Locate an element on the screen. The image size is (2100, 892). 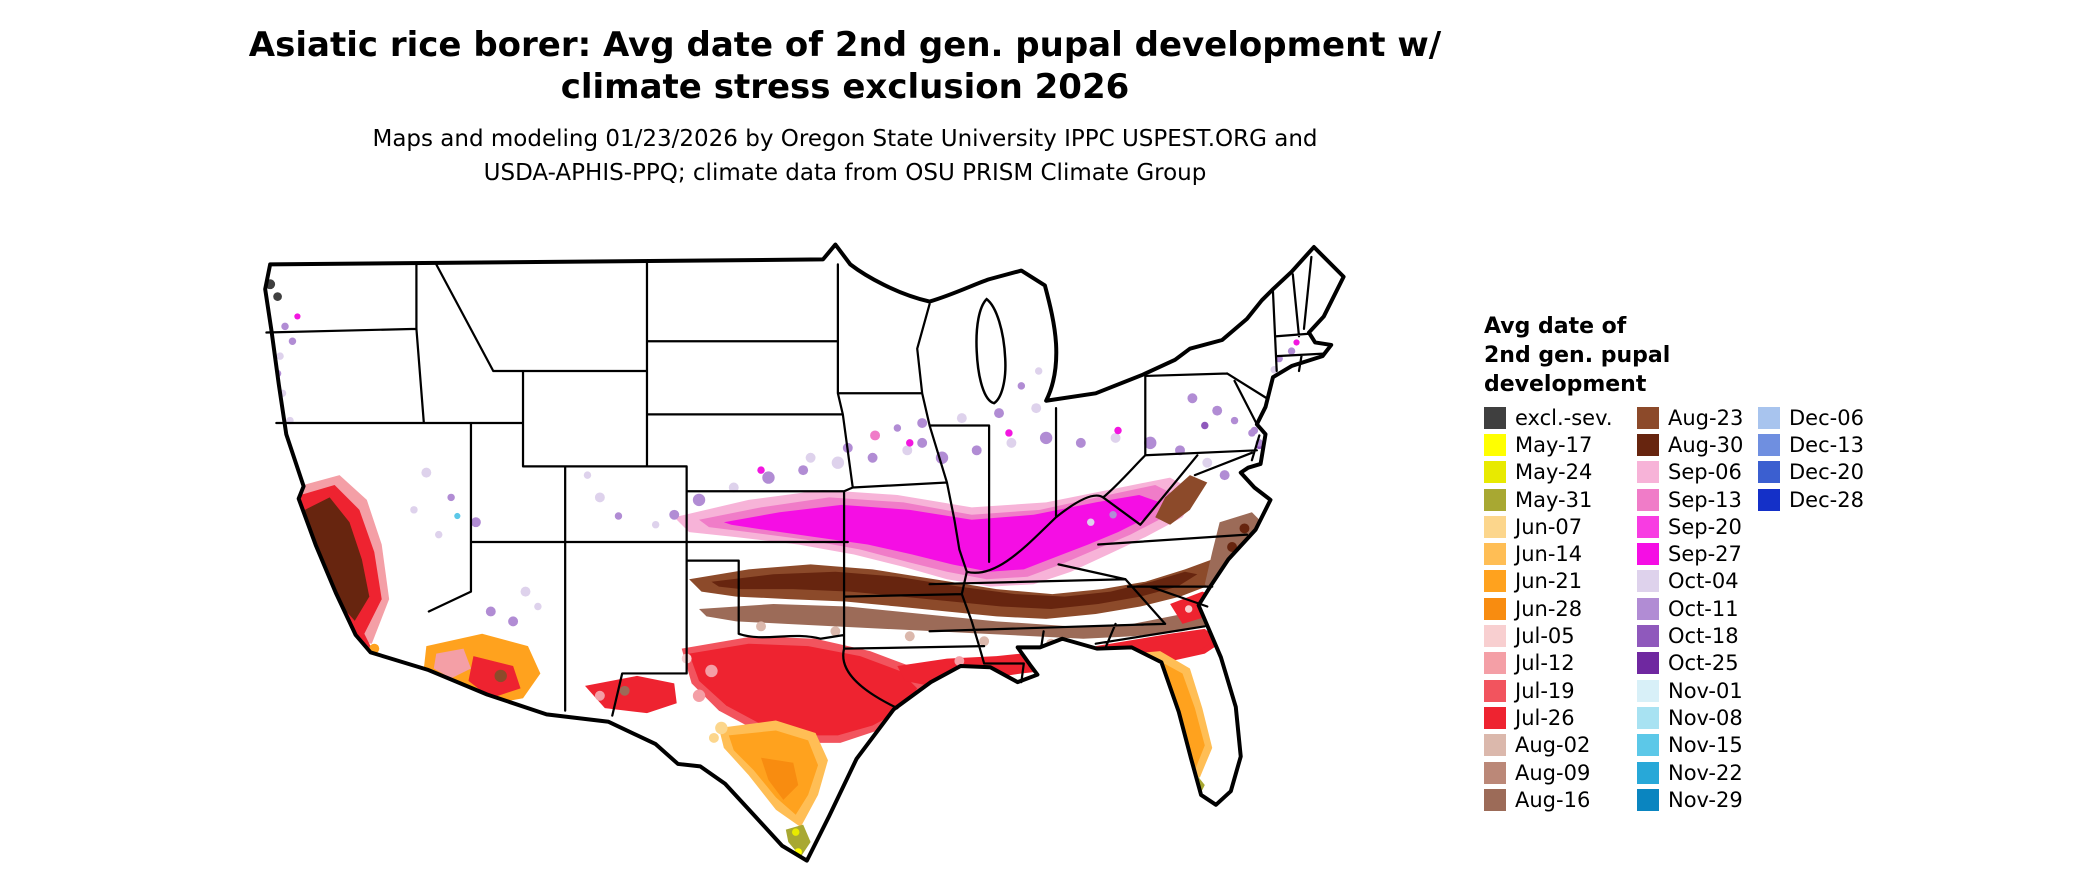
legend-row: excl.-sev. is located at coordinates (1548, 417).